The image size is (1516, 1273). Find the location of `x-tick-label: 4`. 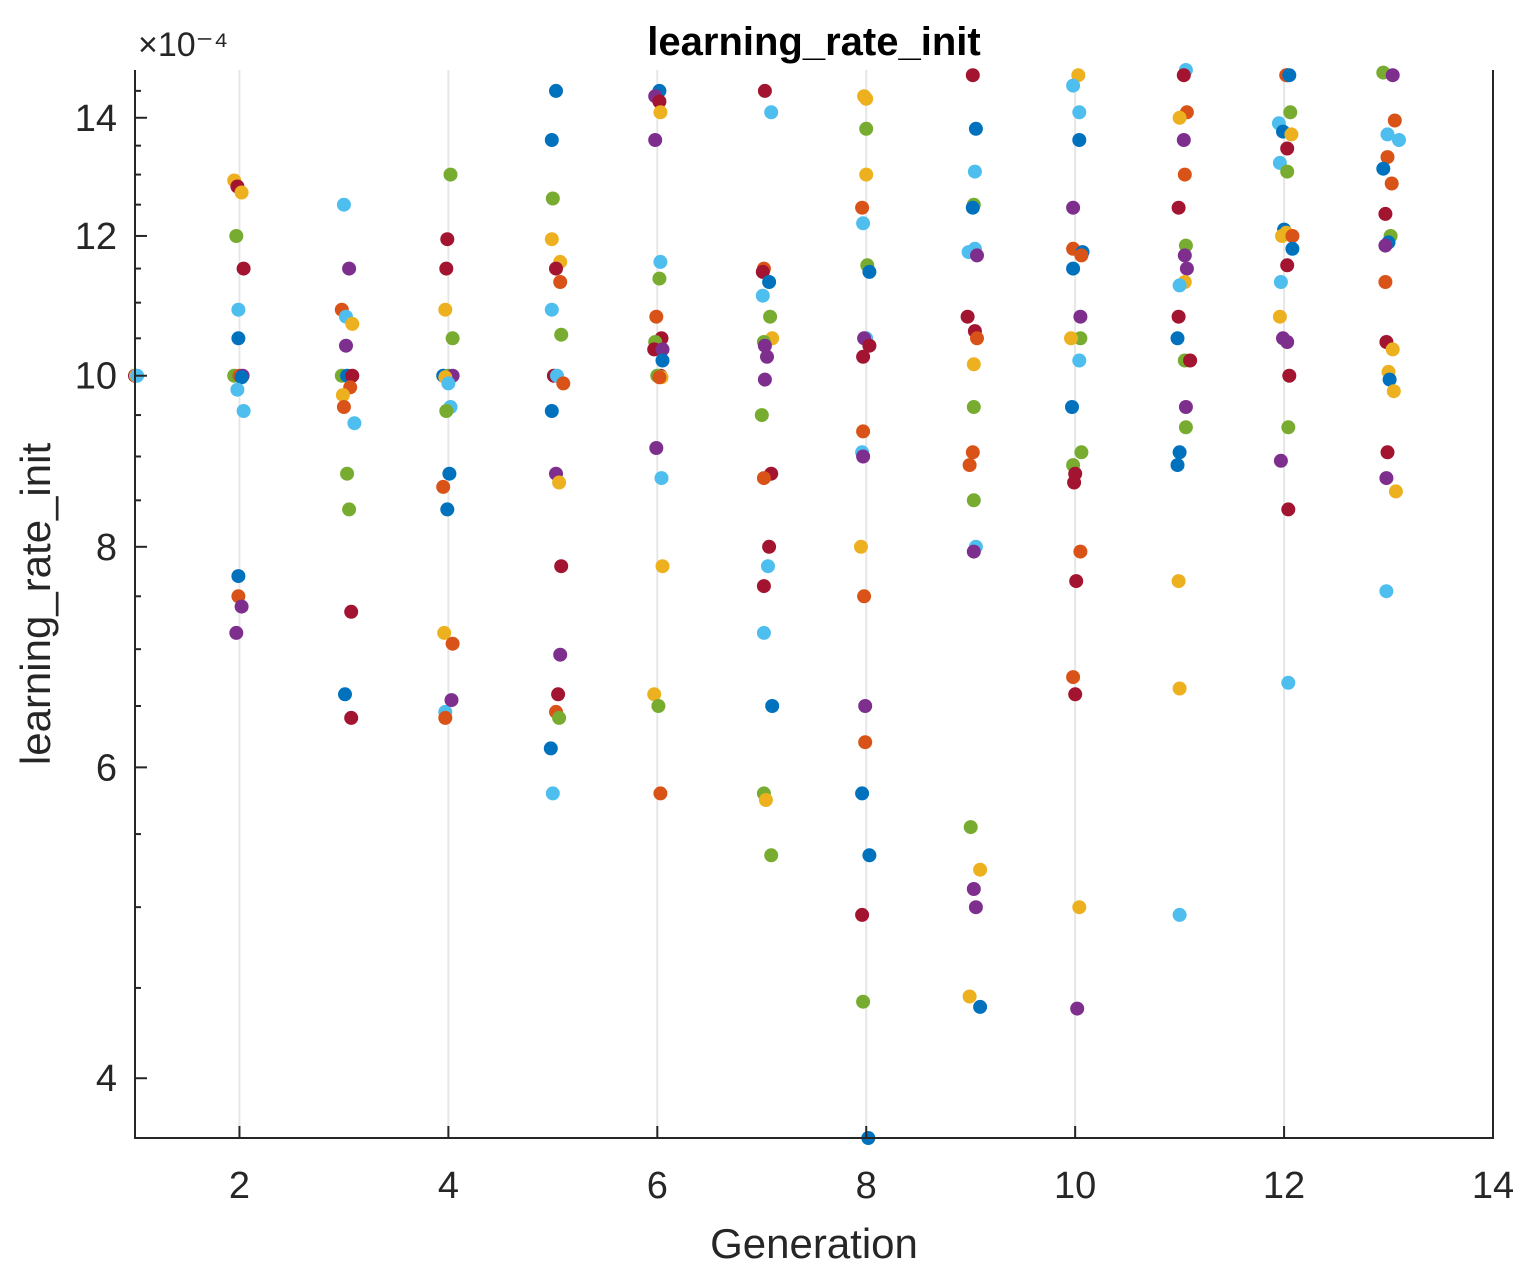

x-tick-label: 4 is located at coordinates (448, 1186).